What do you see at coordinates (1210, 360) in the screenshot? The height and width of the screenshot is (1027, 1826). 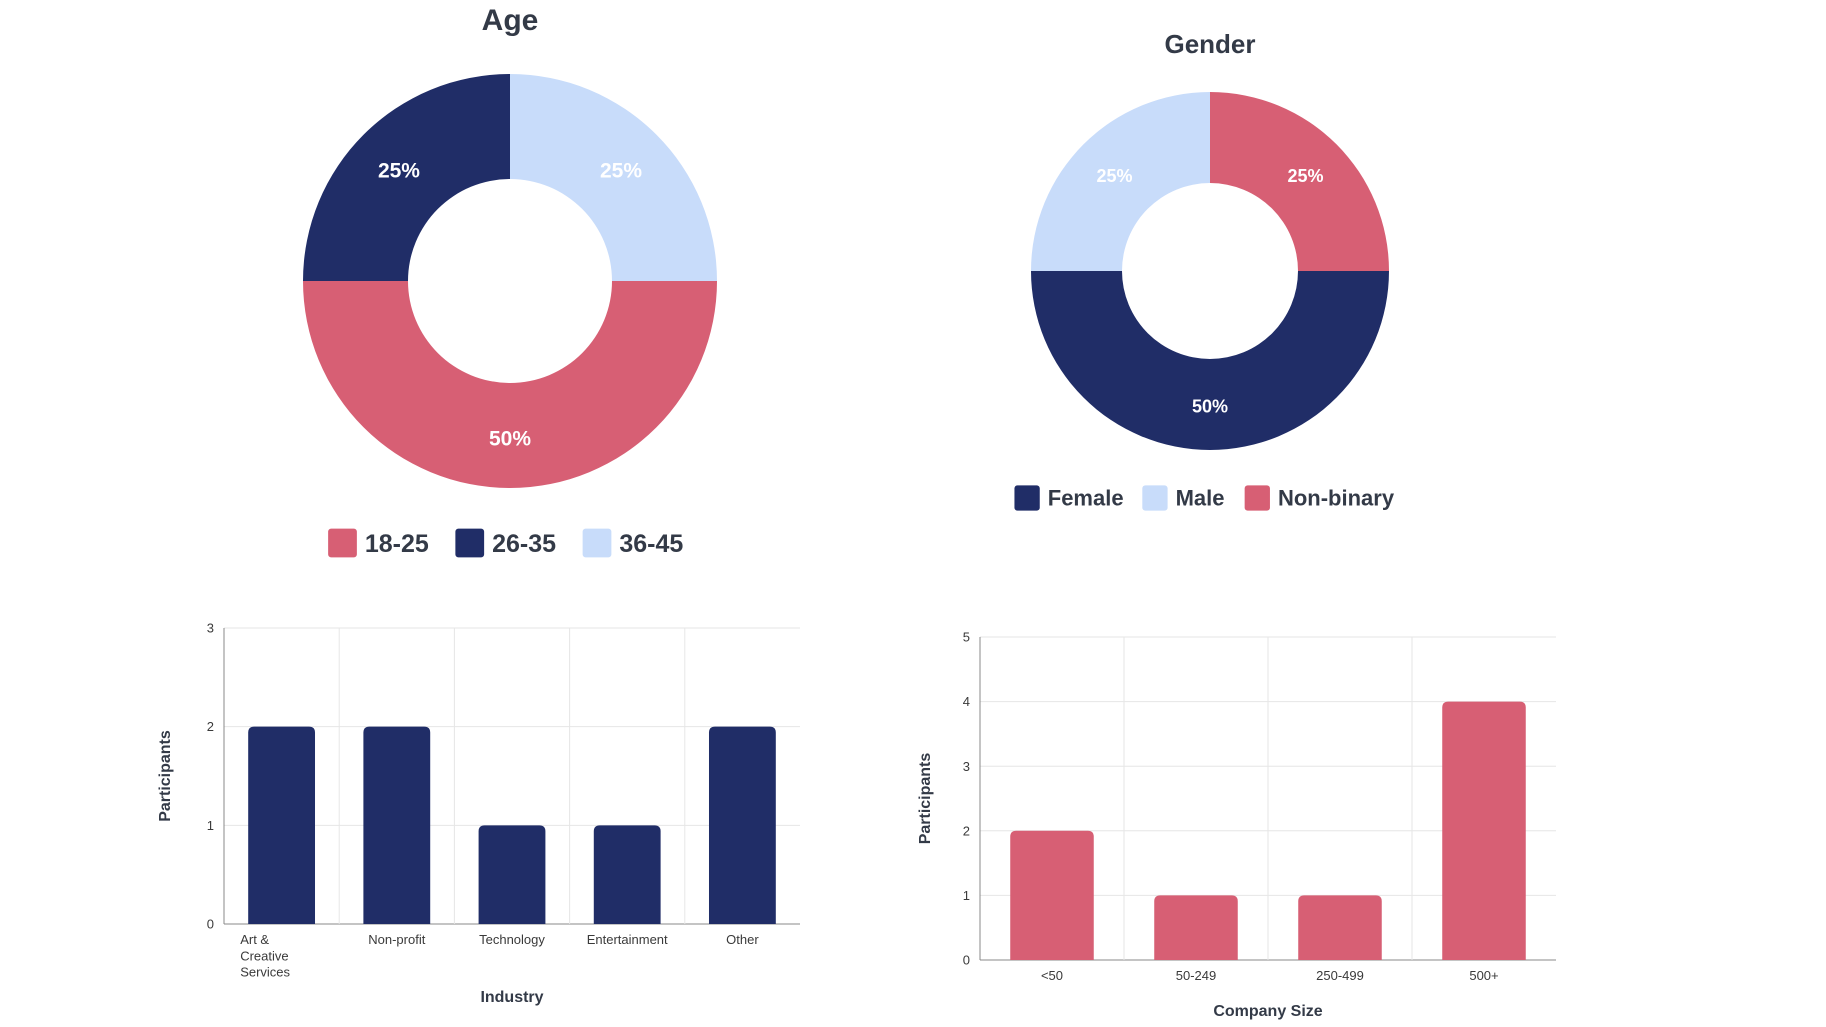 I see `slice-female` at bounding box center [1210, 360].